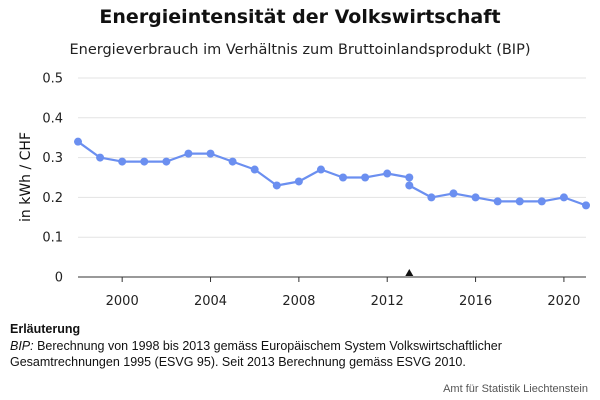 This screenshot has height=400, width=600. What do you see at coordinates (45, 329) in the screenshot?
I see `notes-heading: Erläuterung` at bounding box center [45, 329].